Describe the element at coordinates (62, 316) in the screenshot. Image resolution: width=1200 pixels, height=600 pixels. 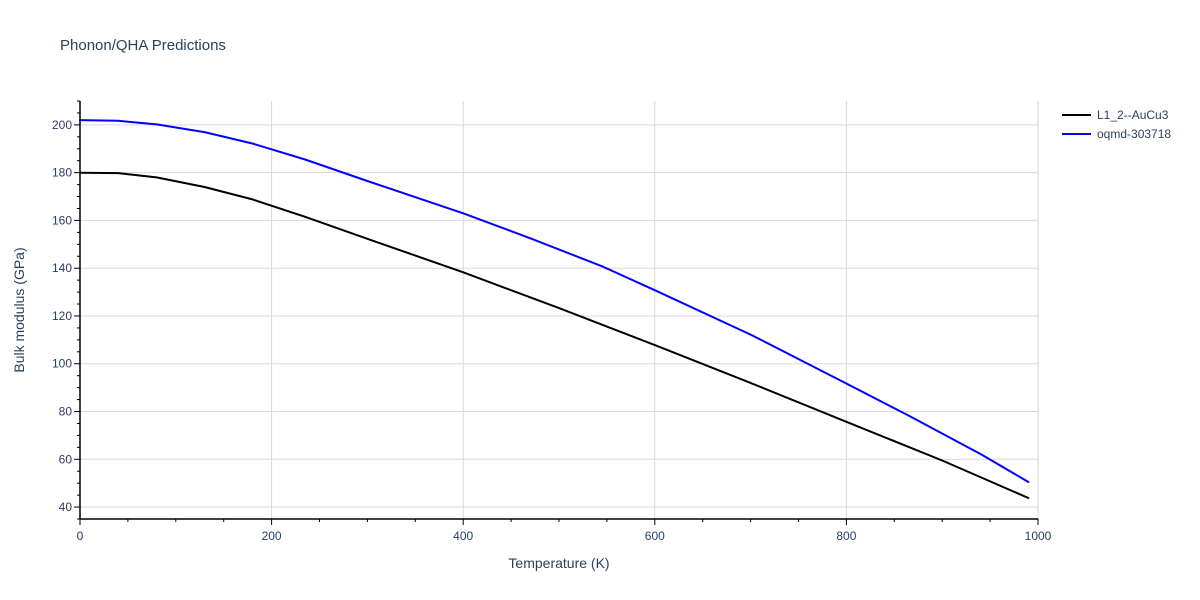
I see `y-tick-label: 120` at that location.